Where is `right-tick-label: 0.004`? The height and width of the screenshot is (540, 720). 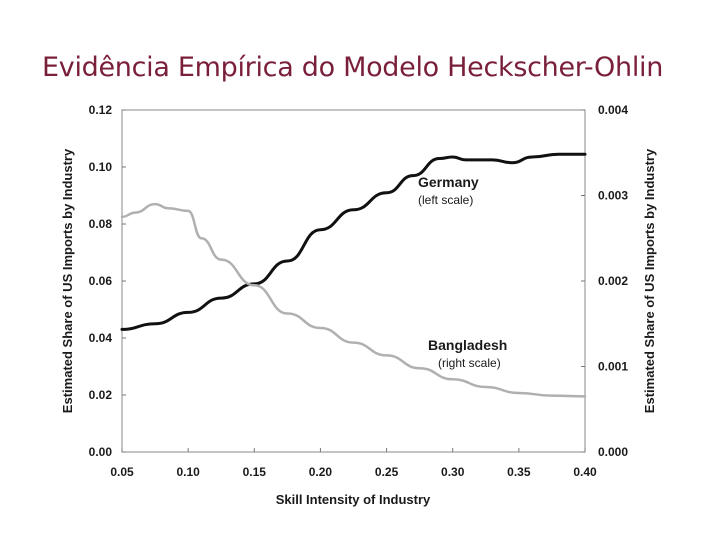
right-tick-label: 0.004 is located at coordinates (613, 110).